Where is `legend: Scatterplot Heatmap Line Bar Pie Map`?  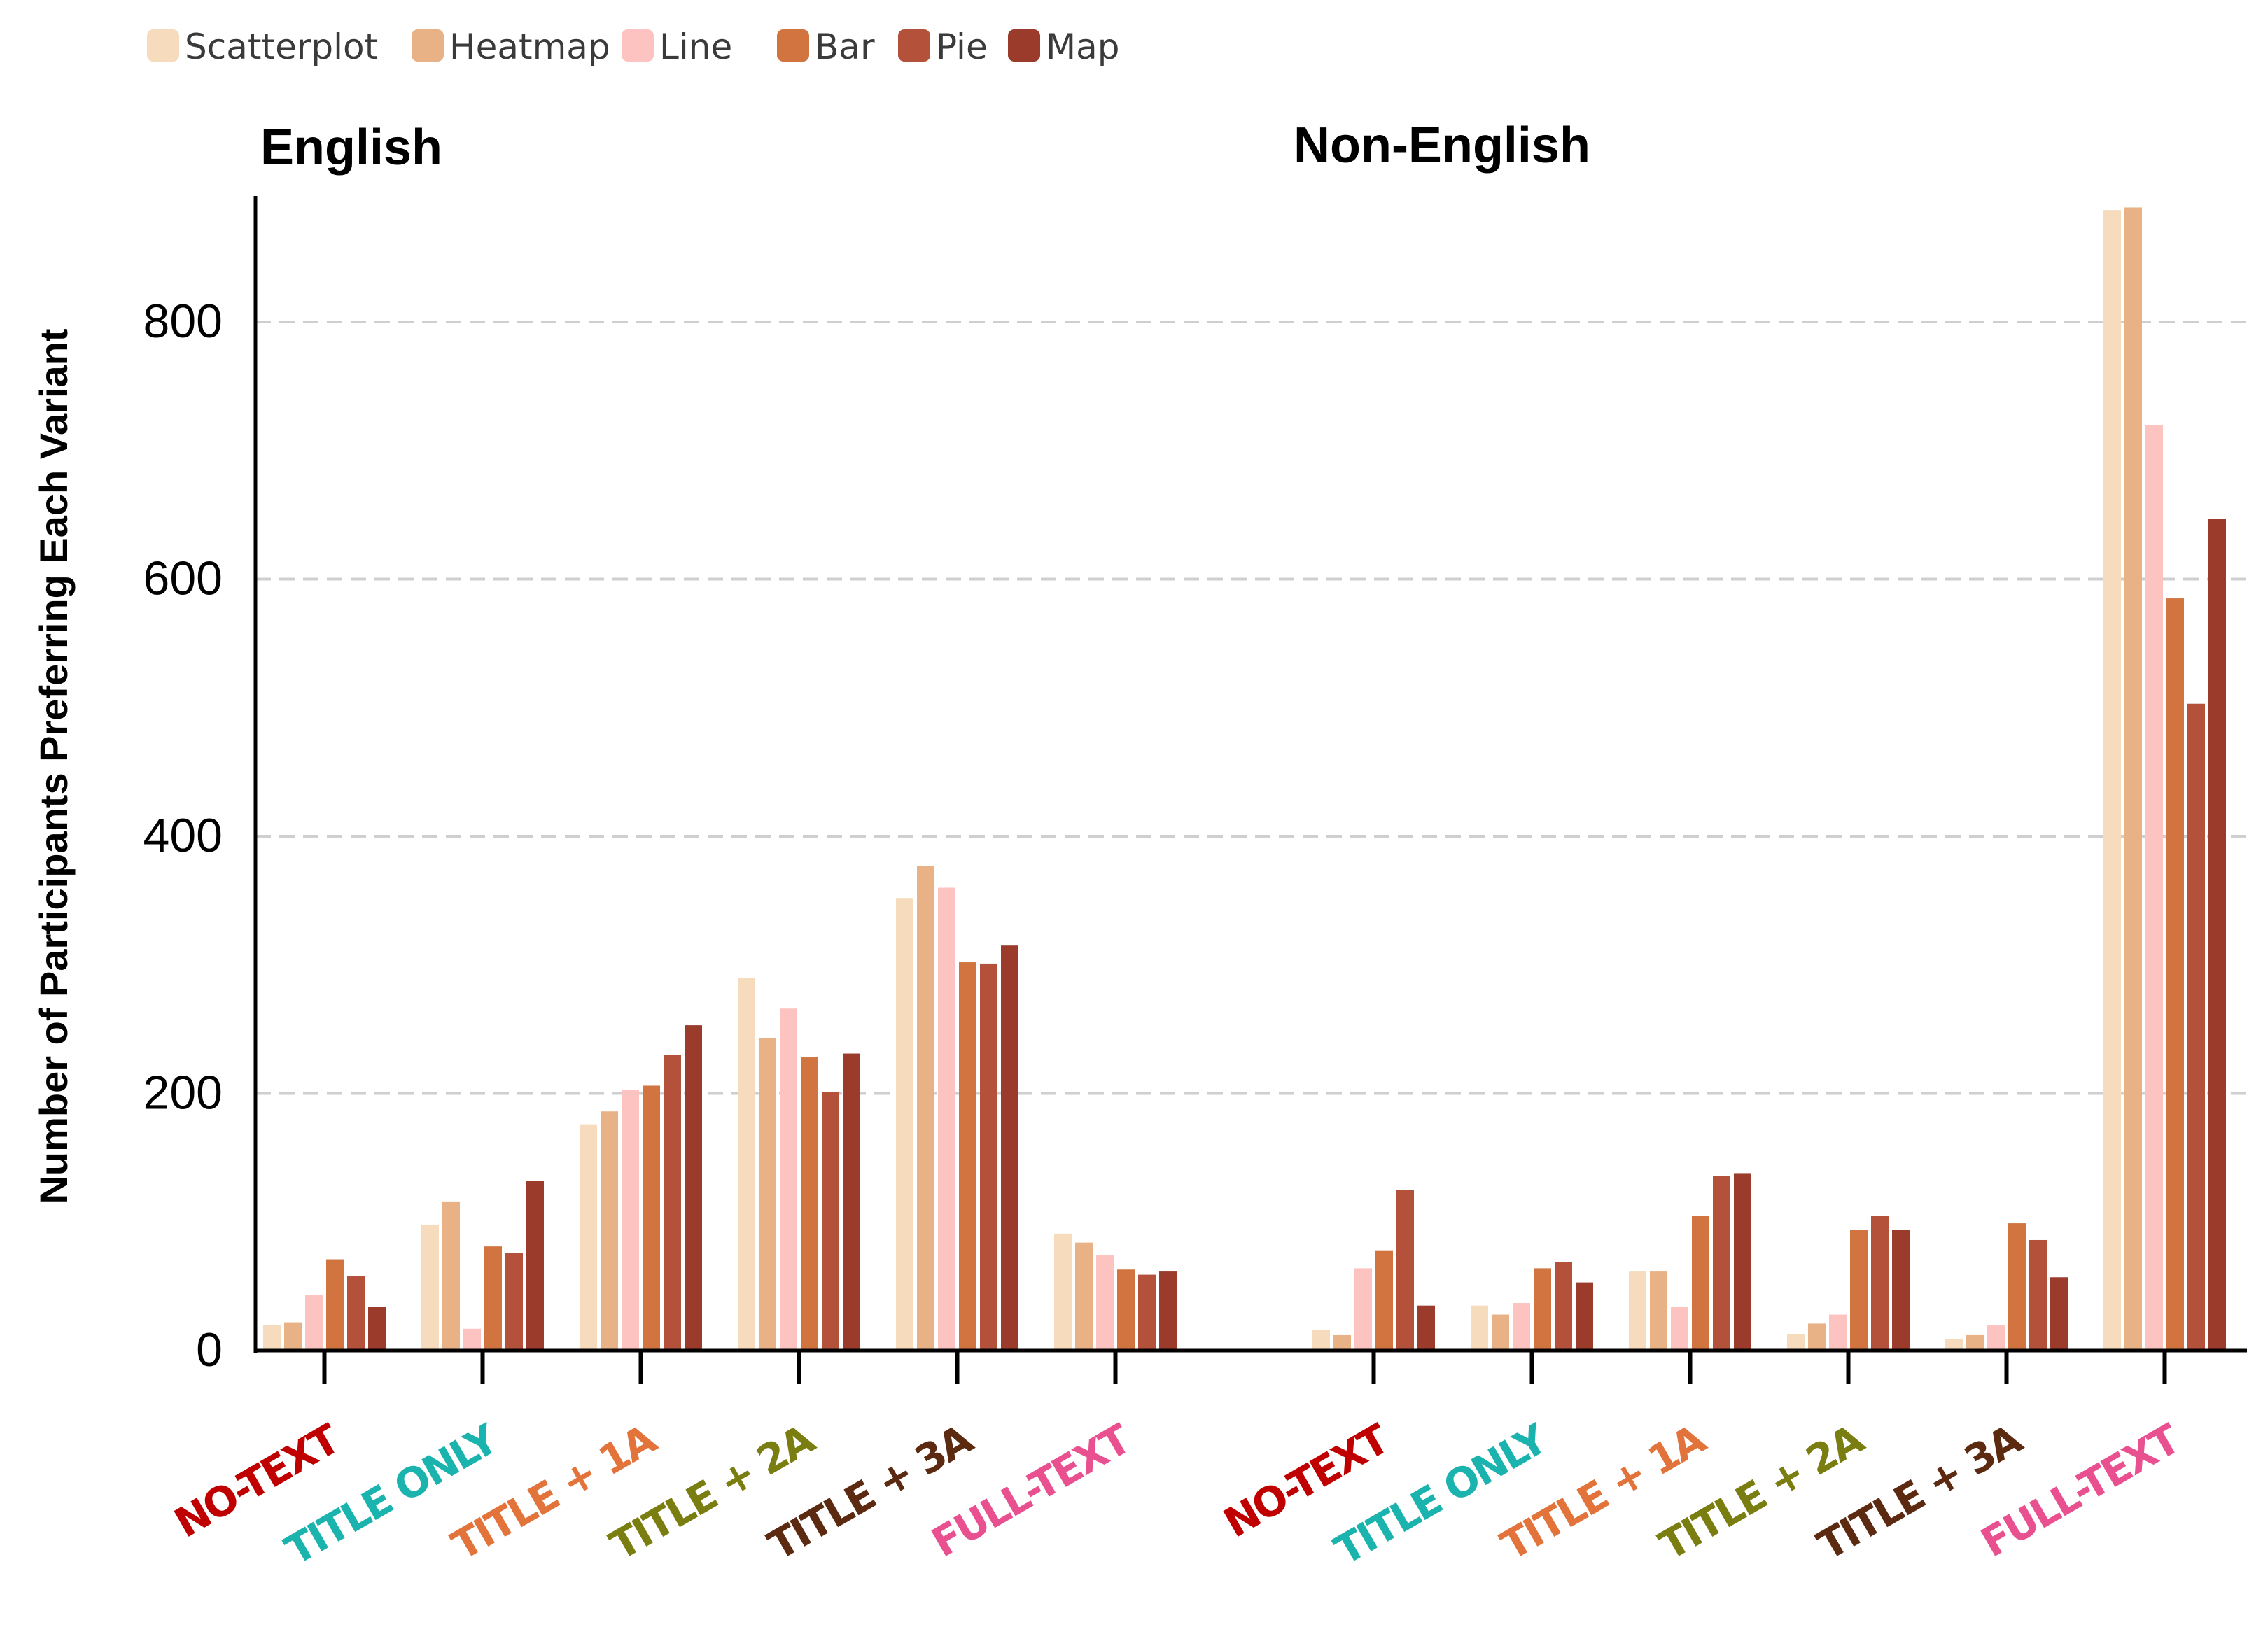
legend: Scatterplot Heatmap Line Bar Pie Map is located at coordinates (633, 47).